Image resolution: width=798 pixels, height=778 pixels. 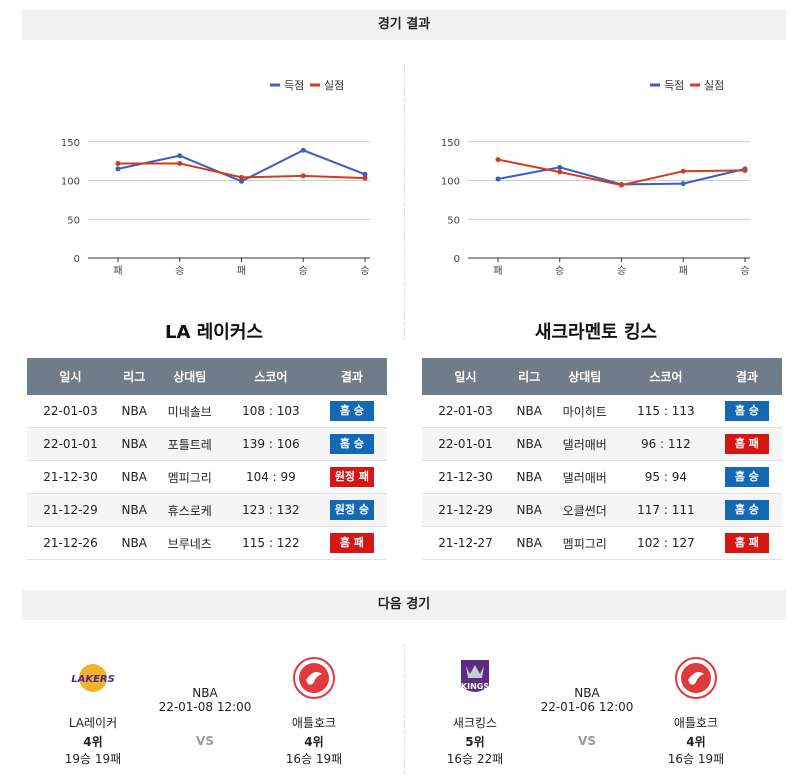 What do you see at coordinates (475, 742) in the screenshot?
I see `home-team-rank: 5위` at bounding box center [475, 742].